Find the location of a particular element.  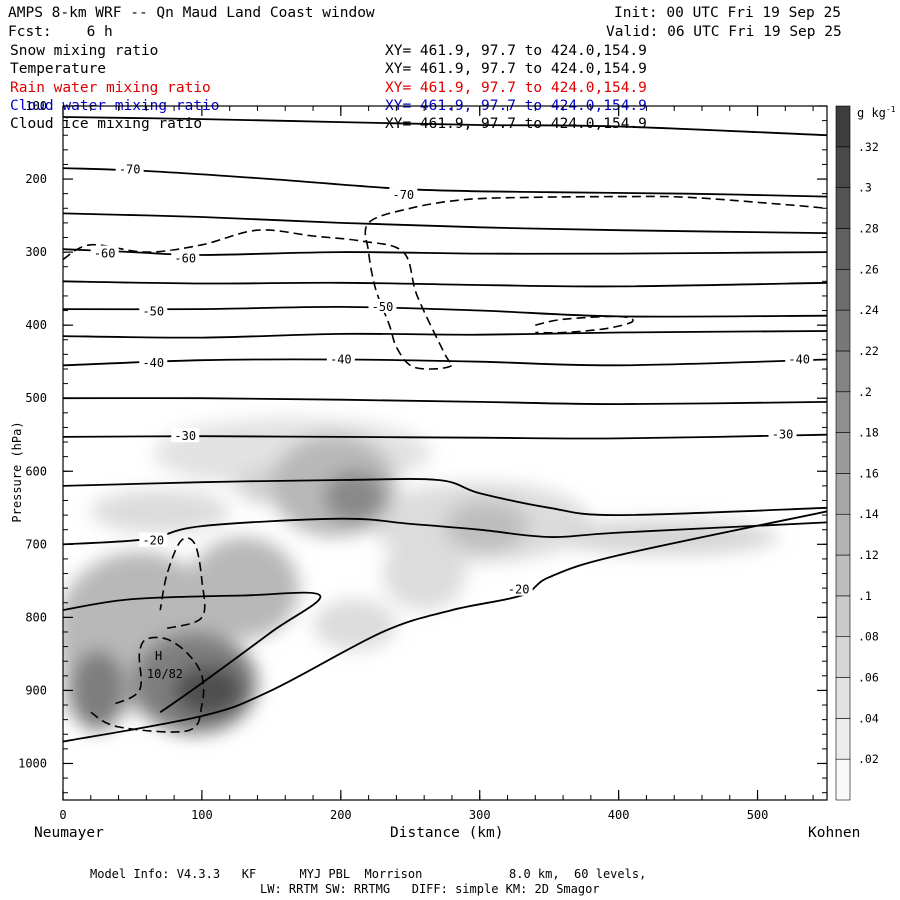

max-marker-label: 10/82 is located at coordinates (165, 674).